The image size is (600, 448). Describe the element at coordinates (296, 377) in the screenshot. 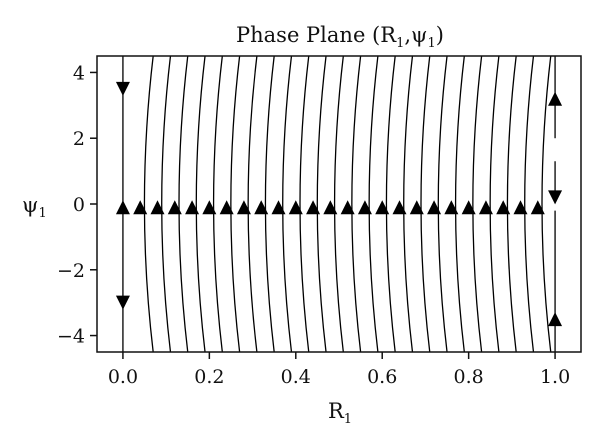

I see `x-tick-label: 0.4` at that location.